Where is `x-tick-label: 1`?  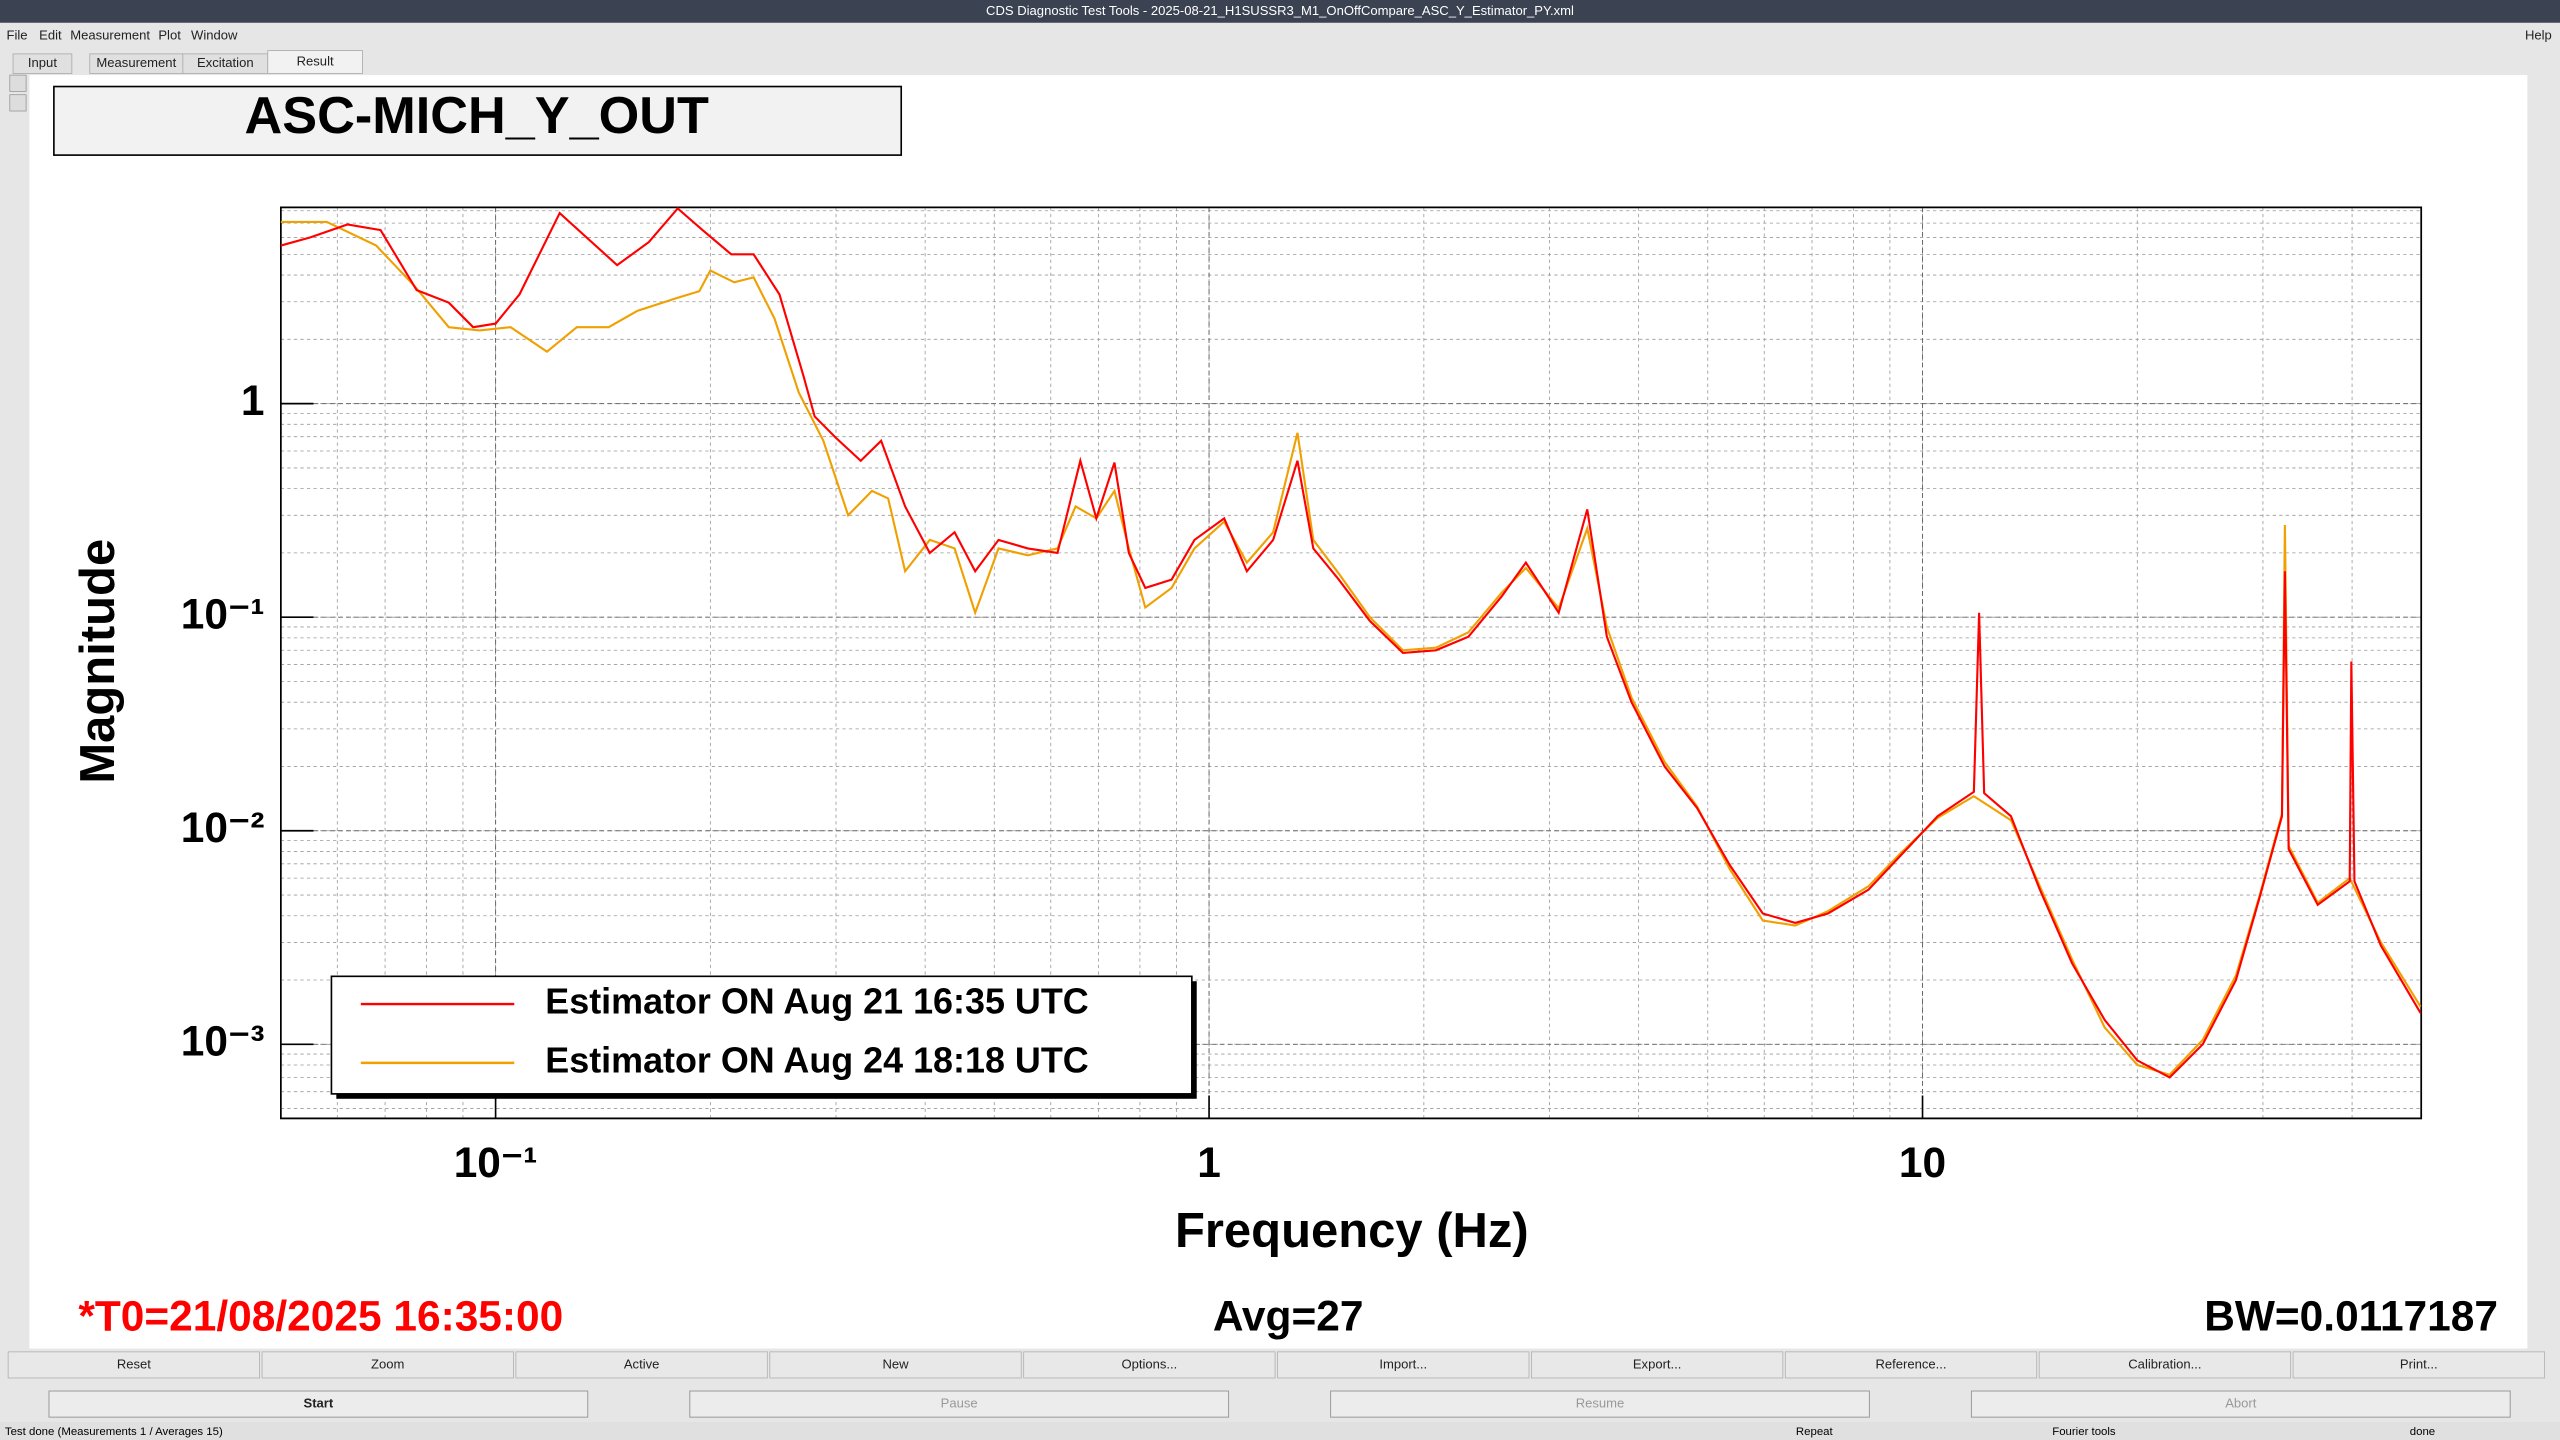 x-tick-label: 1 is located at coordinates (1209, 1162).